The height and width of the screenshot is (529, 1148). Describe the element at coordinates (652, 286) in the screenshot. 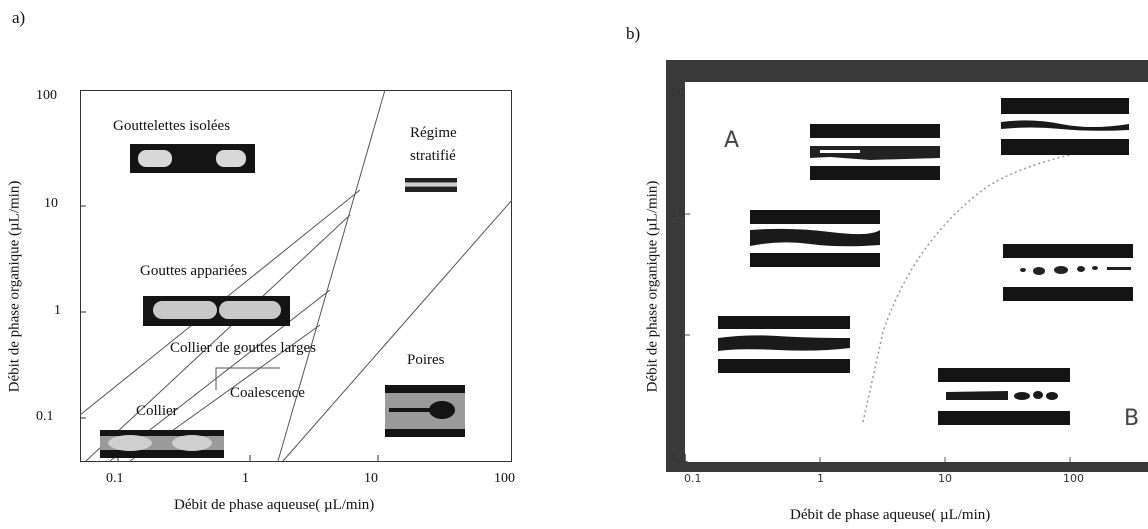

I see `panel-b-ylabel: Débit de phase organique (µL/min)` at that location.